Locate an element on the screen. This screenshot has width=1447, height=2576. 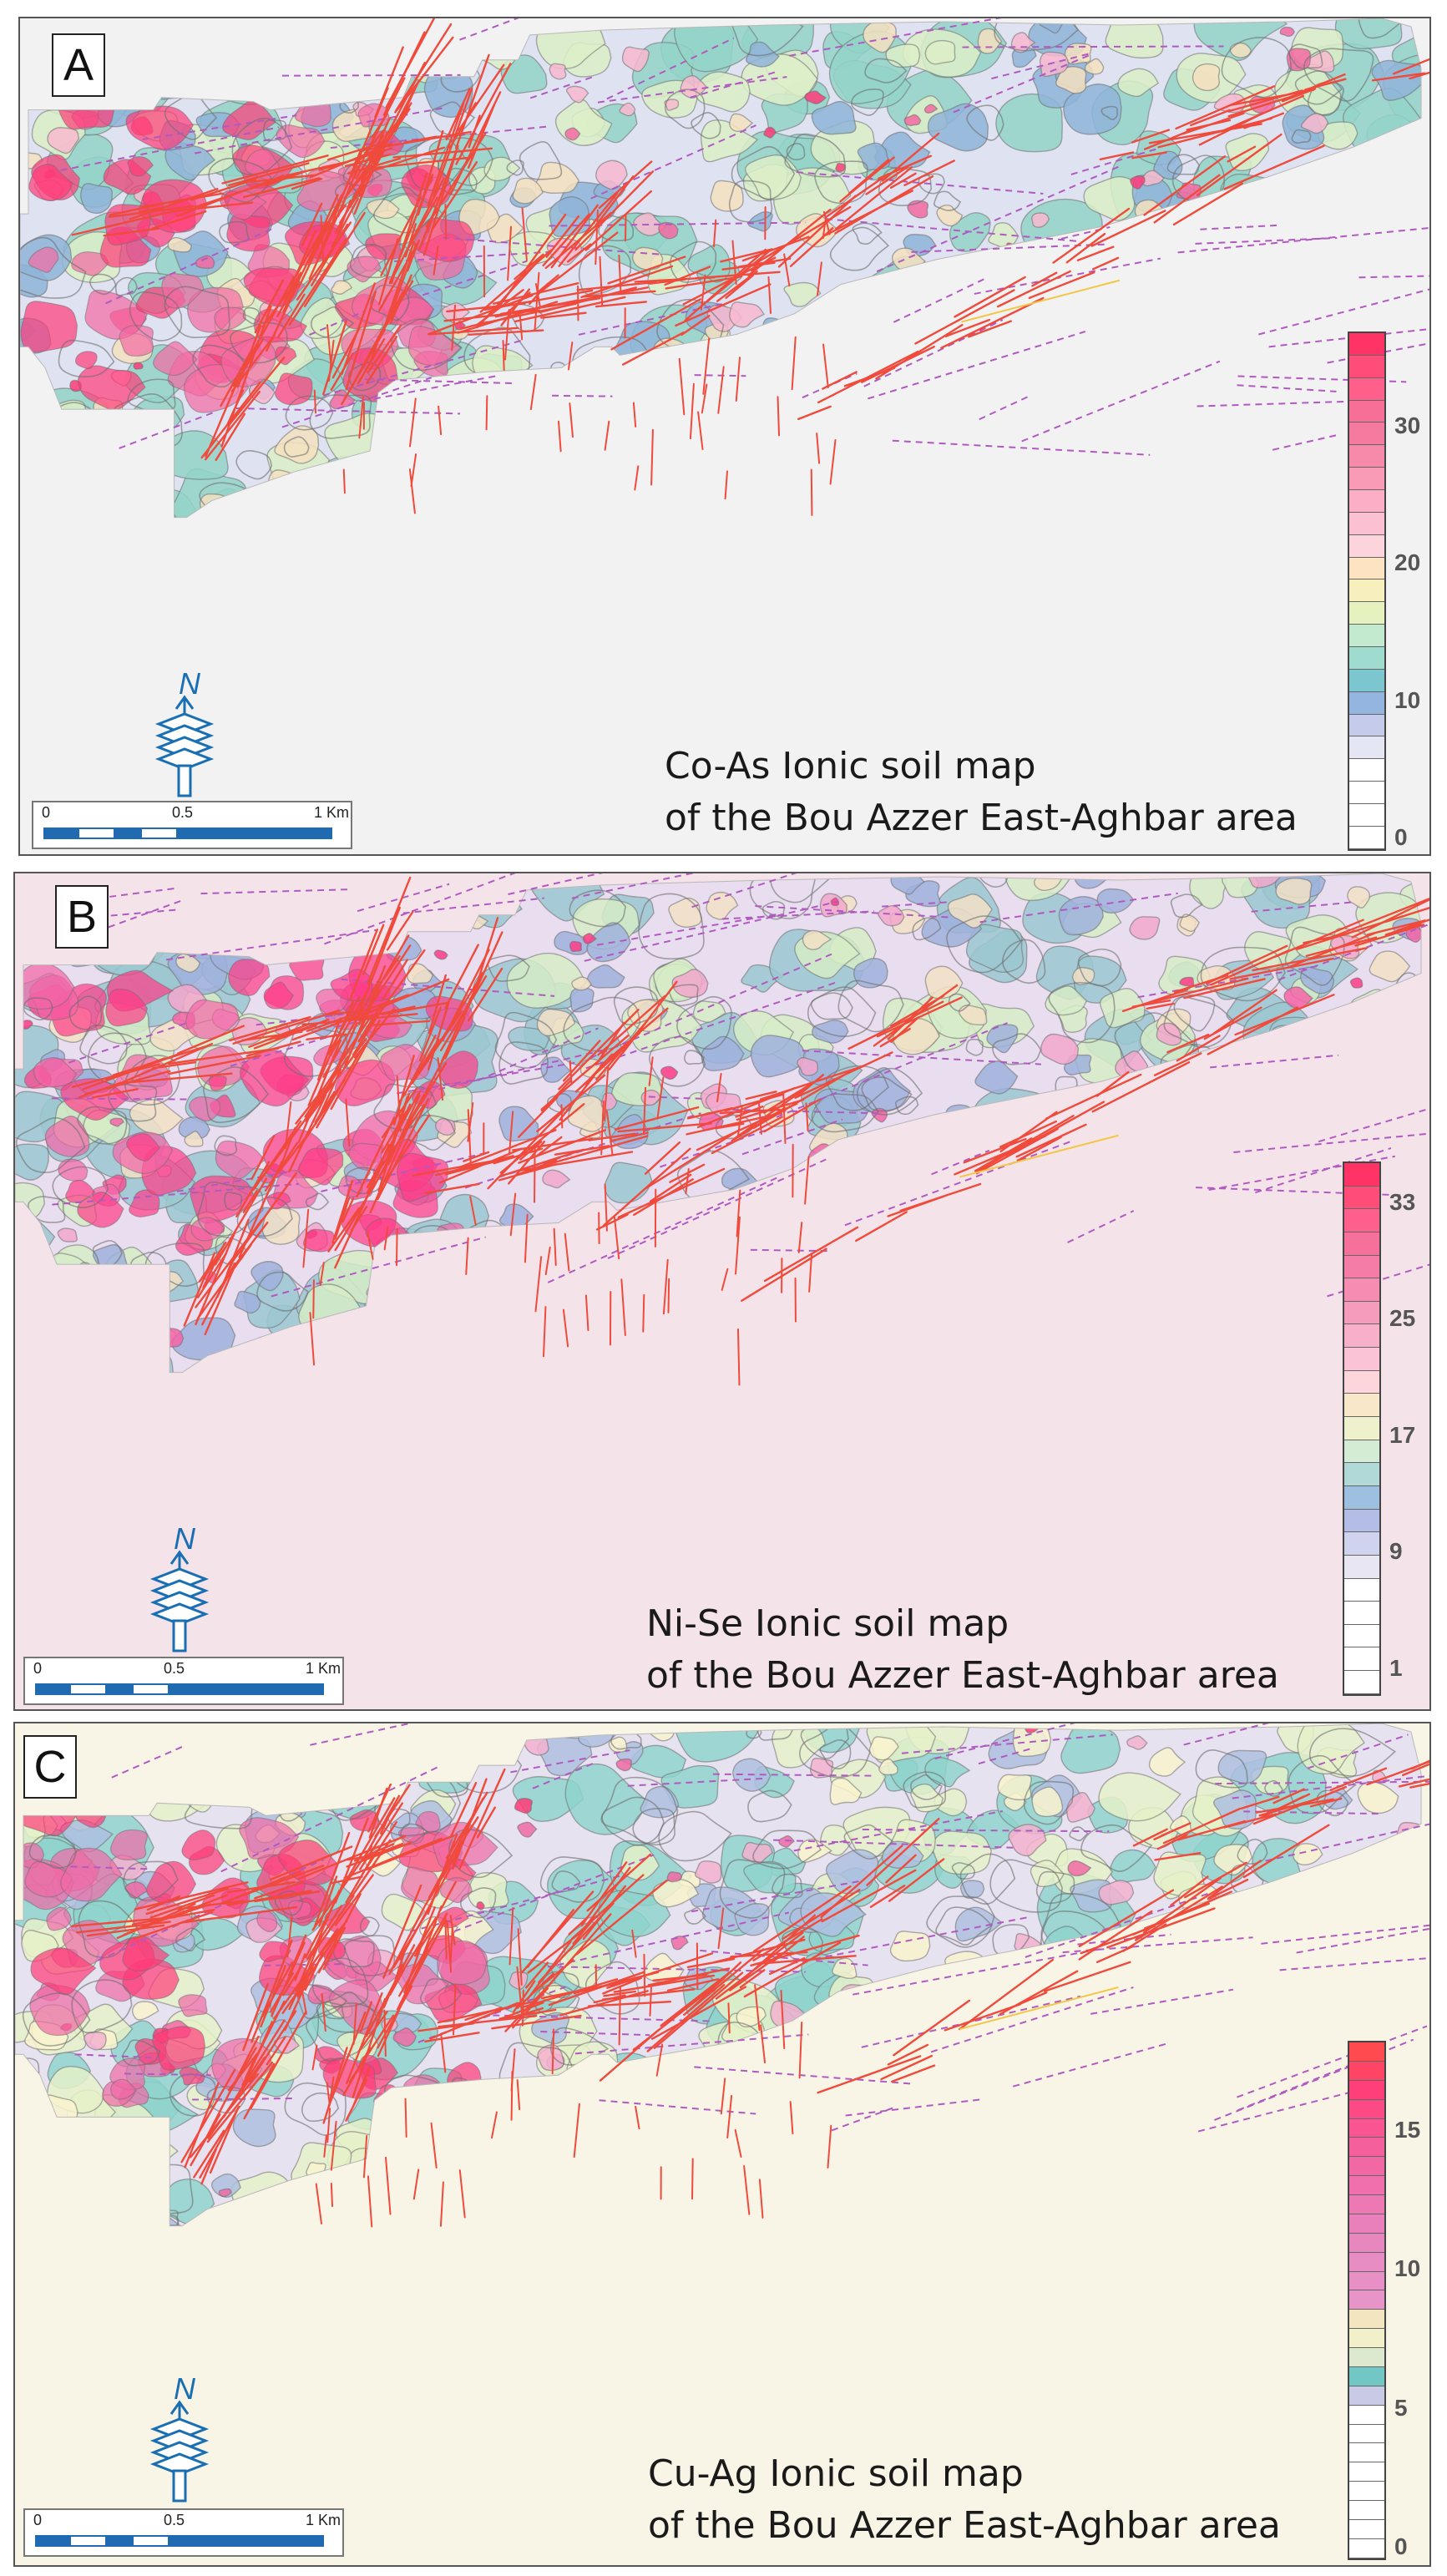
legend-tick-label: 25 is located at coordinates (1402, 1318).